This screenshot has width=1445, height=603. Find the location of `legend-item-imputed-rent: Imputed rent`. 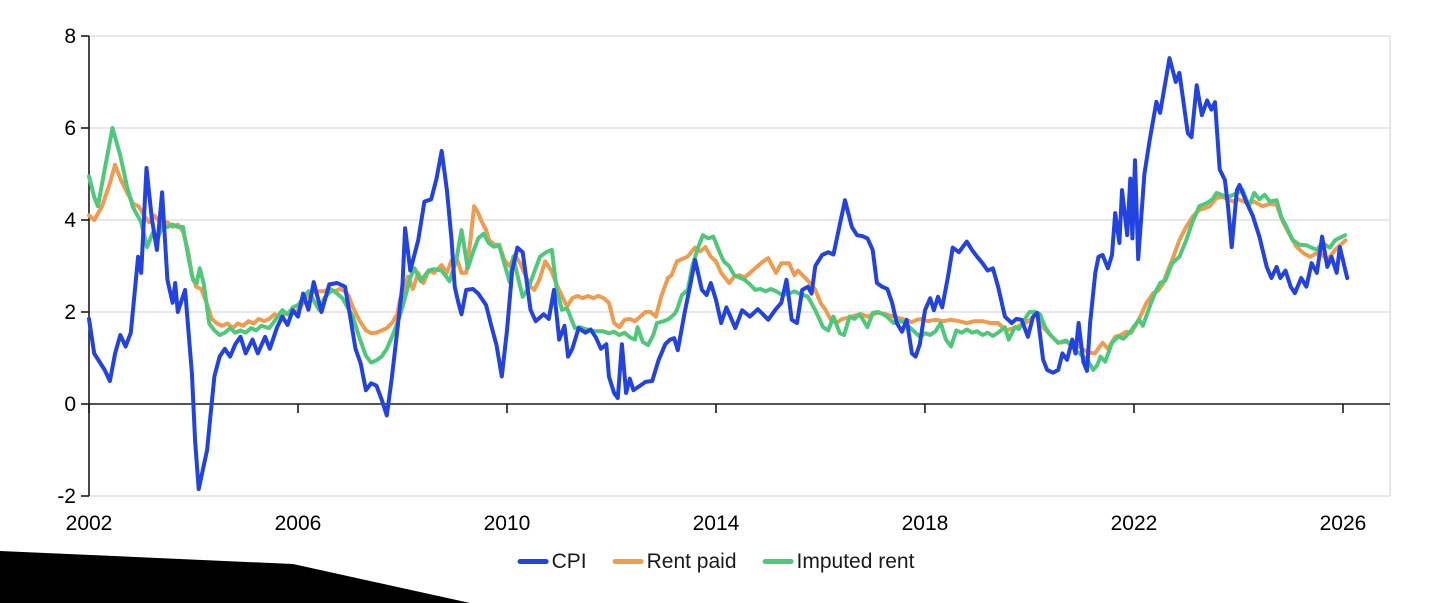

legend-item-imputed-rent: Imputed rent is located at coordinates (838, 561).